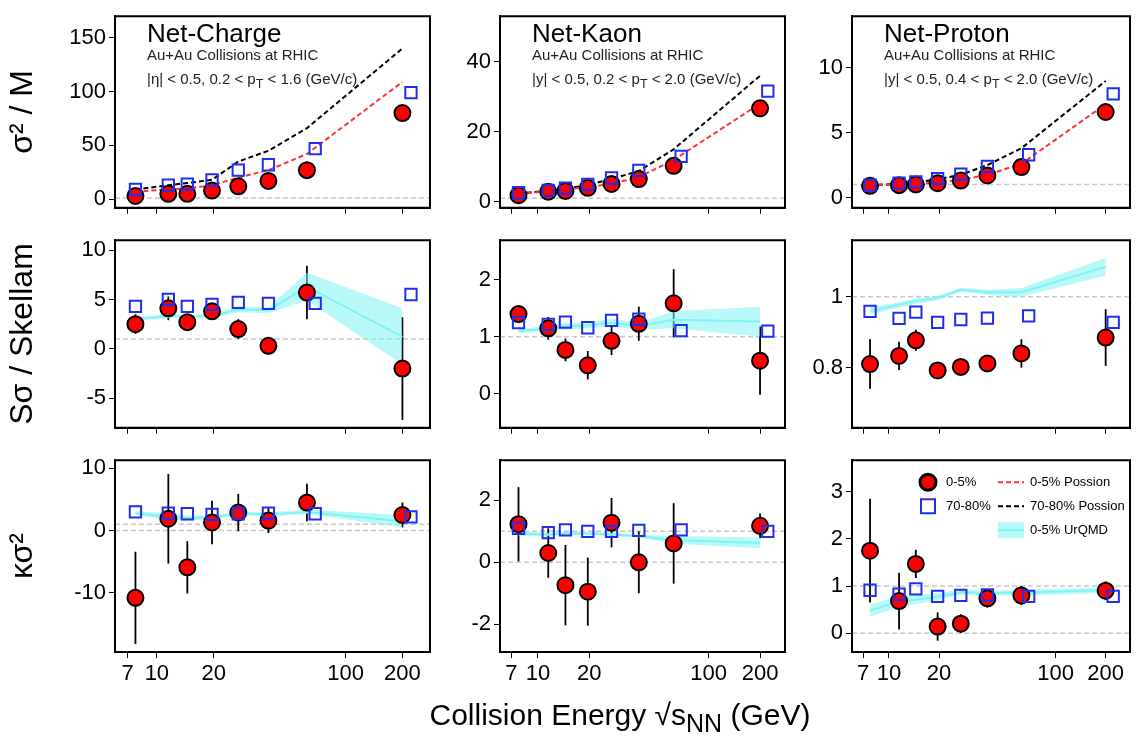 The height and width of the screenshot is (742, 1140). What do you see at coordinates (21, 556) in the screenshot?
I see `y-axis-title: κσ²` at bounding box center [21, 556].